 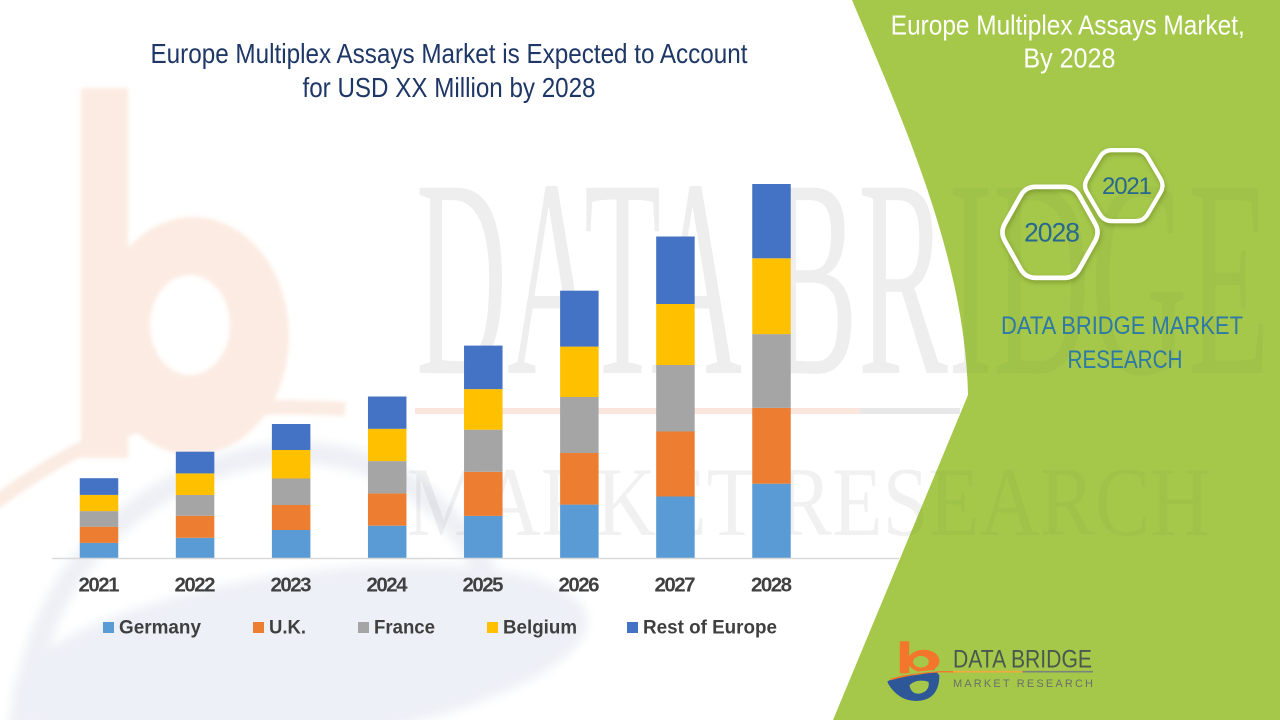 I want to click on svg-text: 2027, so click(x=675, y=585).